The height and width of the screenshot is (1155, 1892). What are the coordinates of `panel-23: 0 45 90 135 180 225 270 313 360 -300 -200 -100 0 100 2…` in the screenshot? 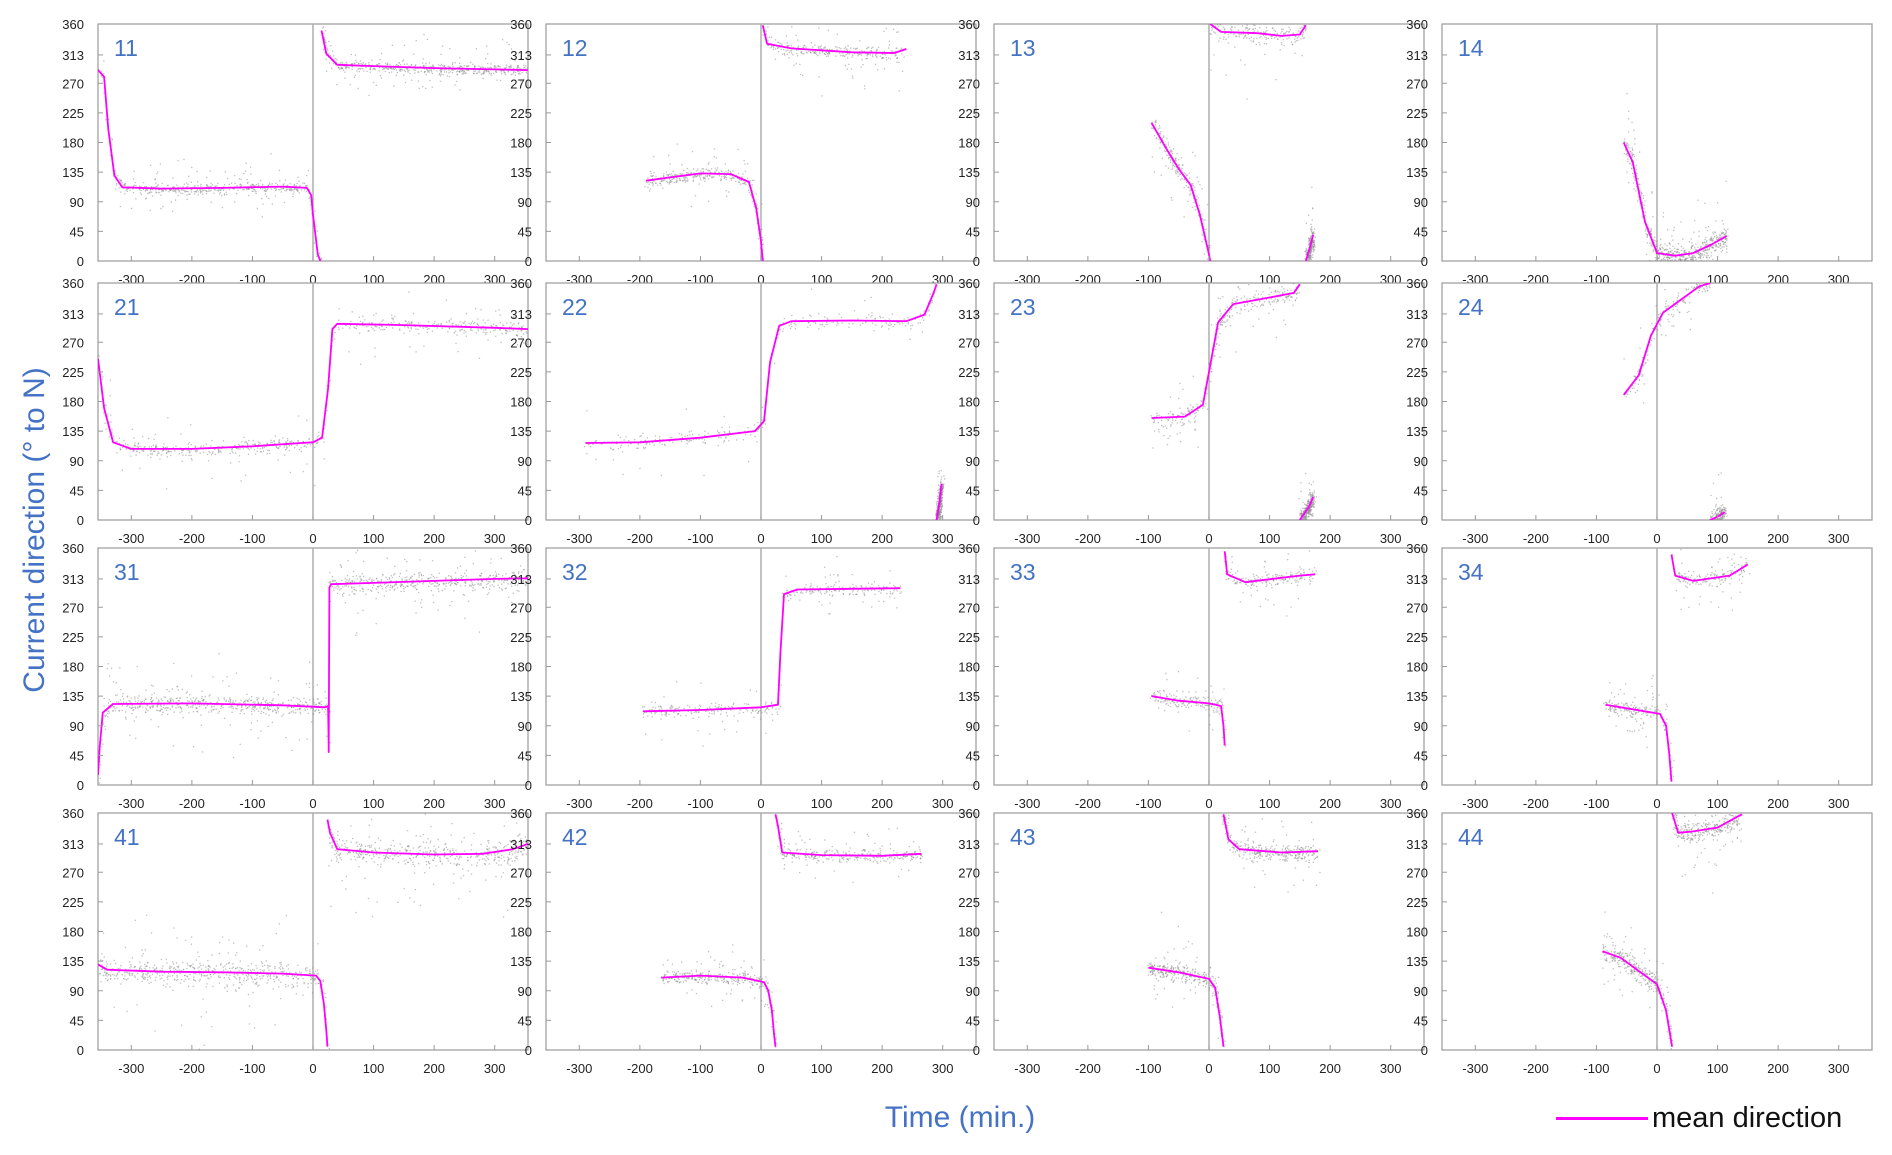 It's located at (1191, 411).